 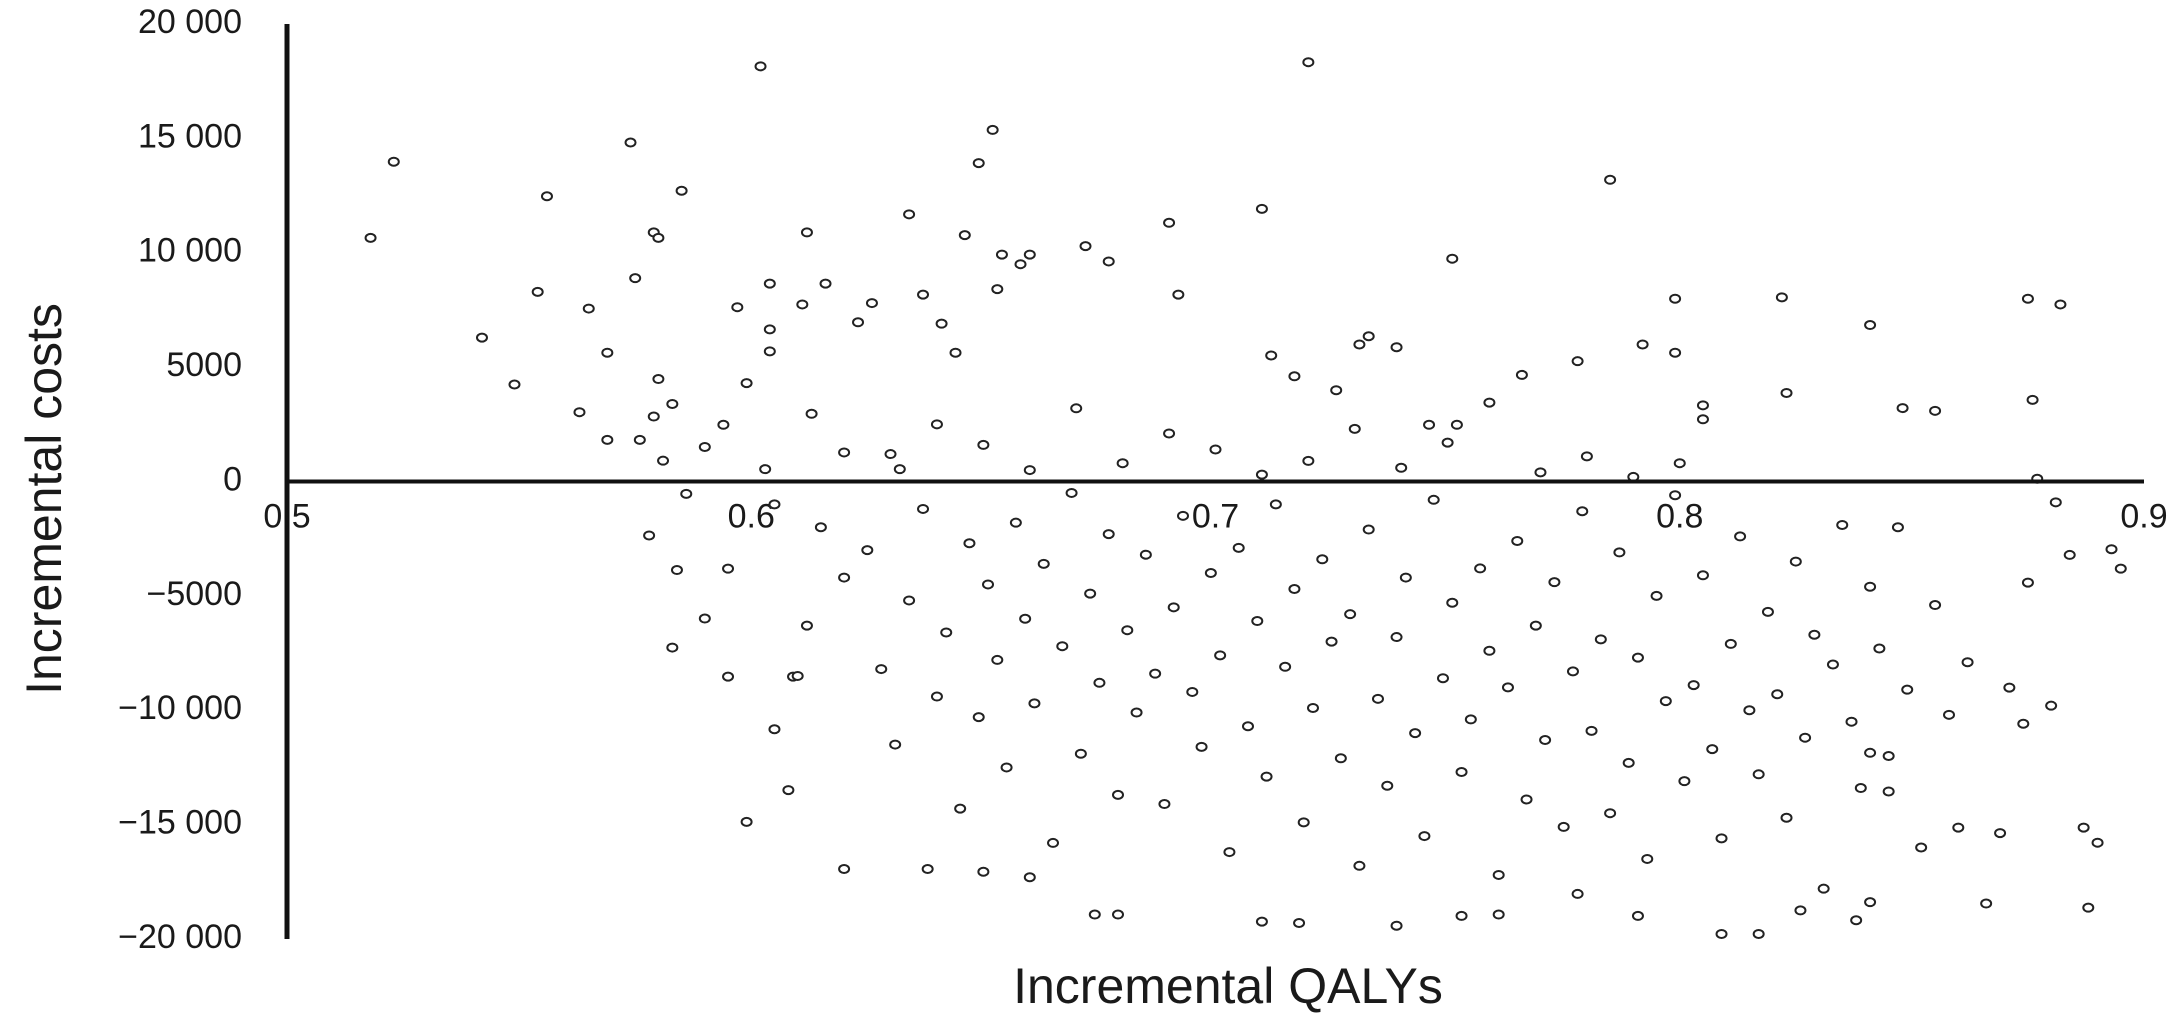 I want to click on y-tick-label: 0, so click(x=232, y=479).